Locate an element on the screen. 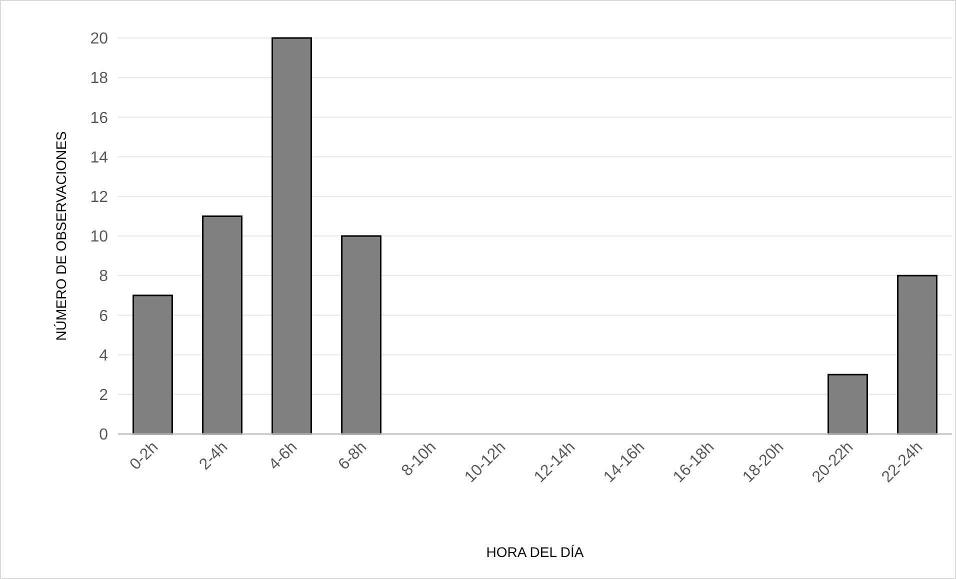 This screenshot has width=956, height=579. y-tick-label: 14 is located at coordinates (99, 157).